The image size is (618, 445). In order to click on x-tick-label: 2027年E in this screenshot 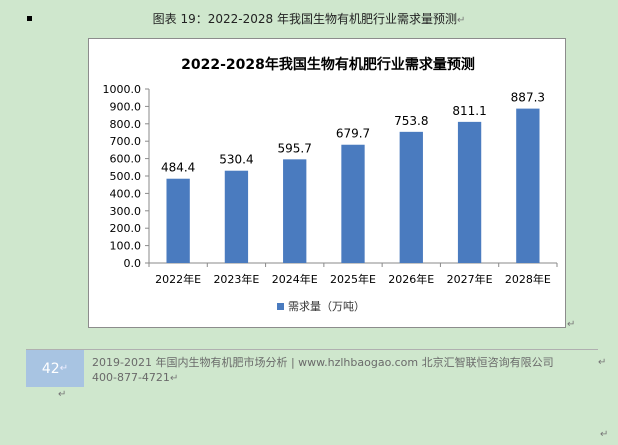, I will do `click(470, 279)`.